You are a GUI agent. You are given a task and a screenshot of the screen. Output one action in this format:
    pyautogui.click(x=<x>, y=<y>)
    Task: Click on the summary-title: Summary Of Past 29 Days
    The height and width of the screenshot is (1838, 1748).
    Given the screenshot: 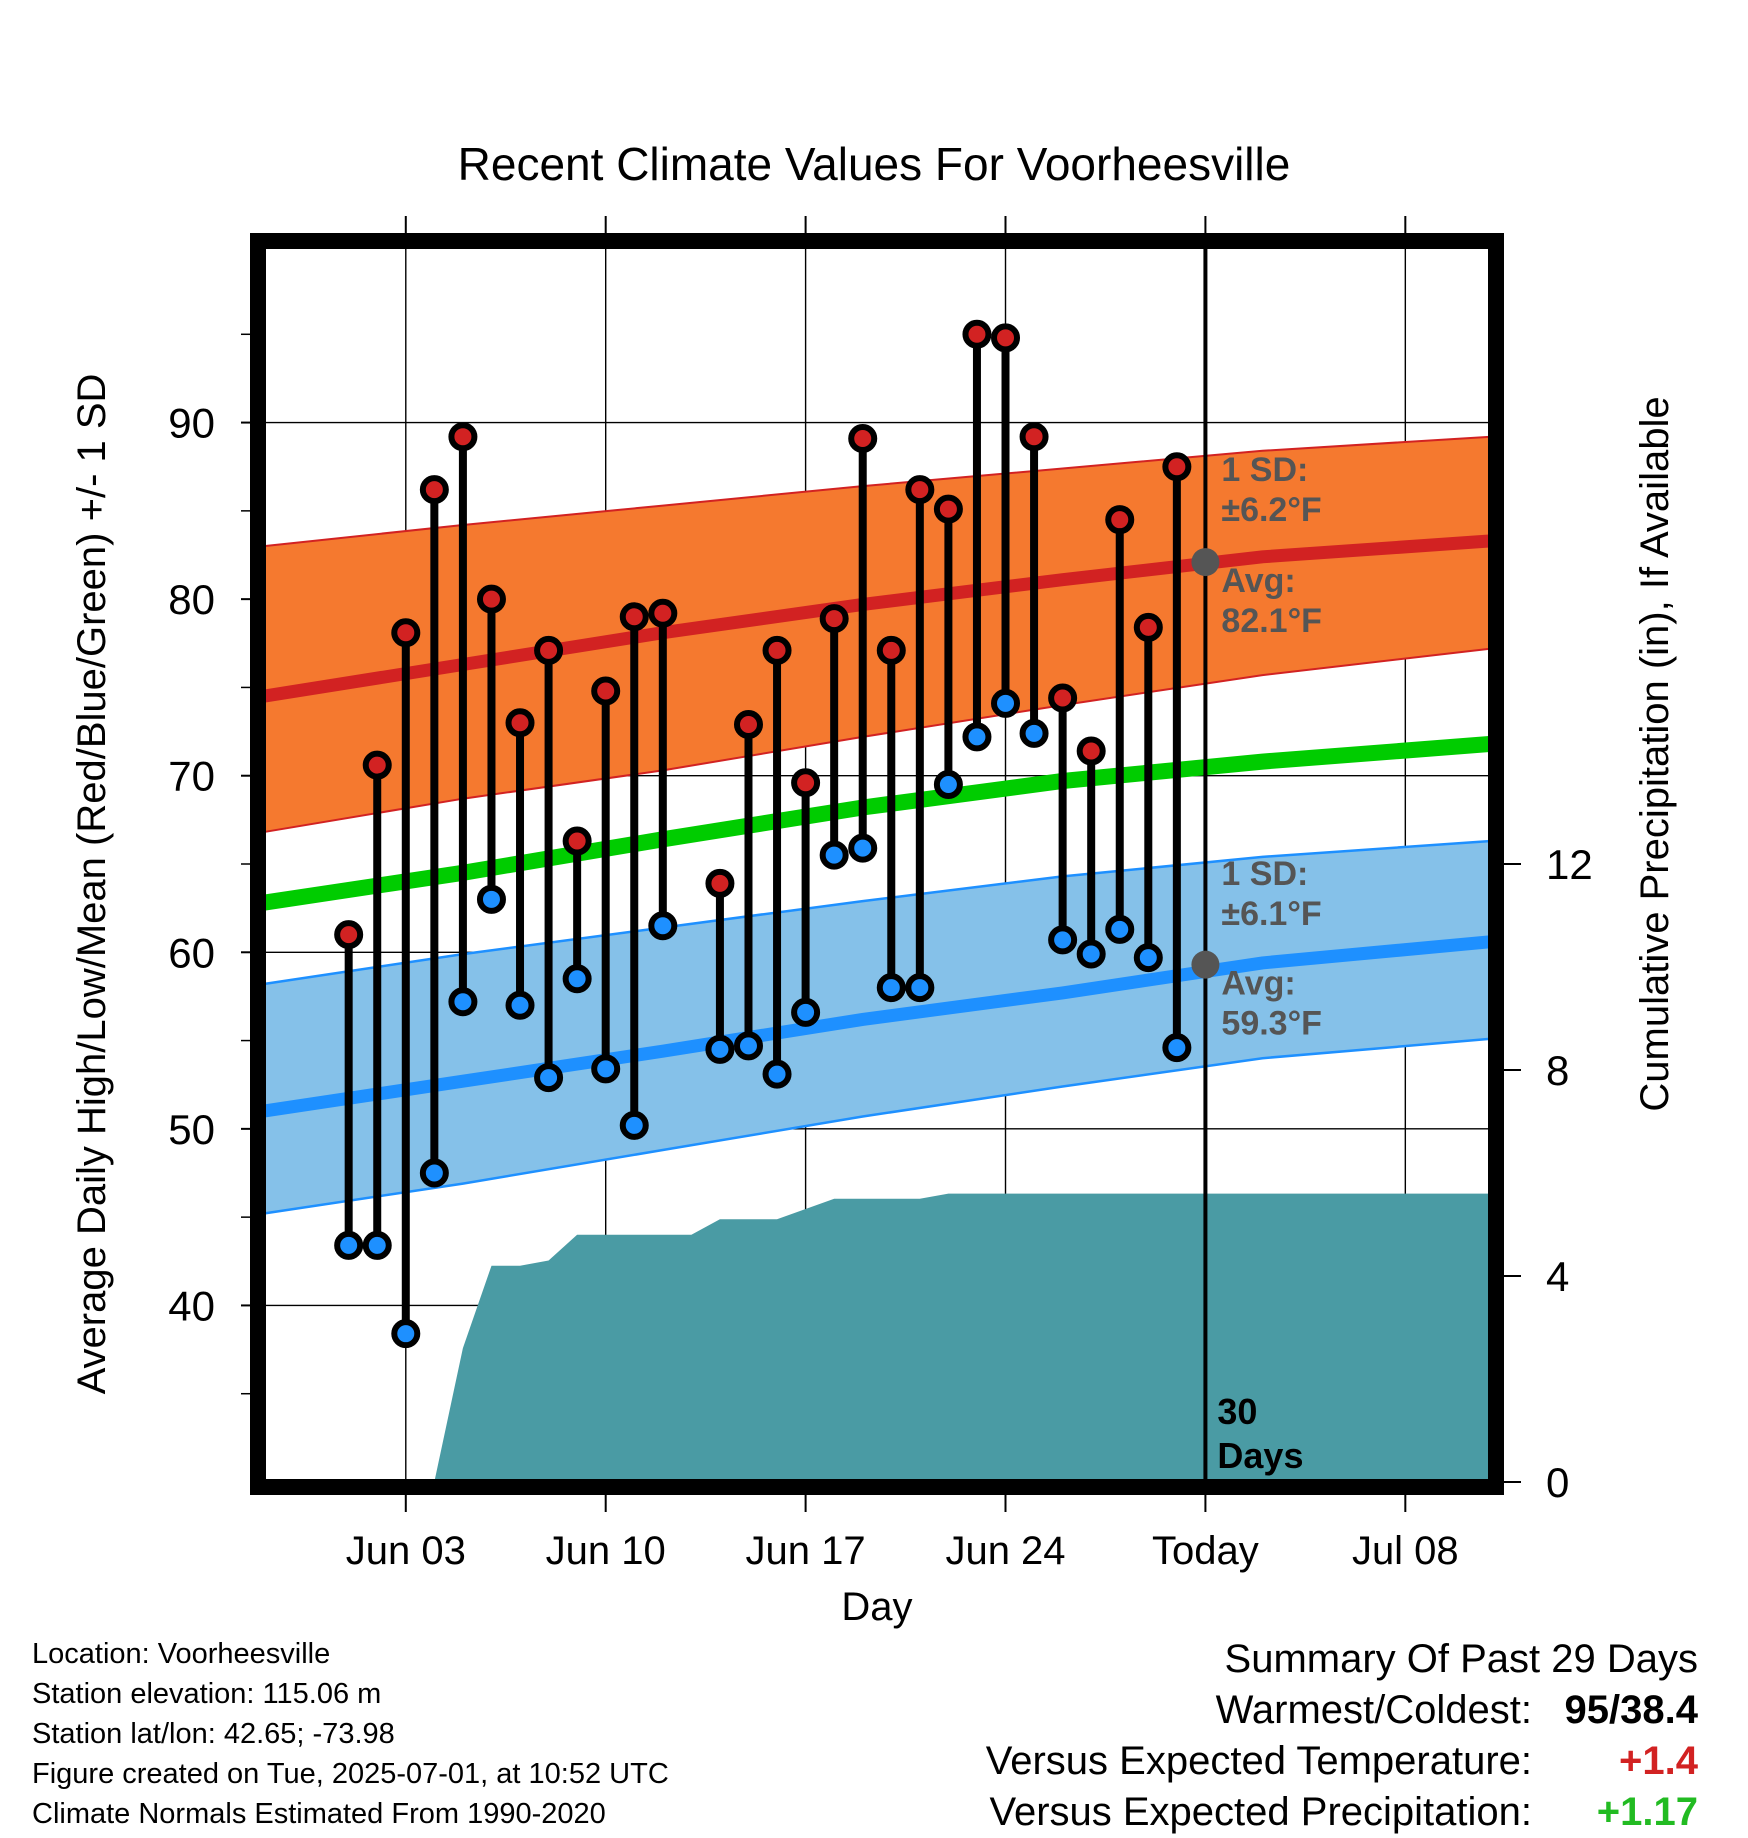 What is the action you would take?
    pyautogui.click(x=1342, y=1659)
    